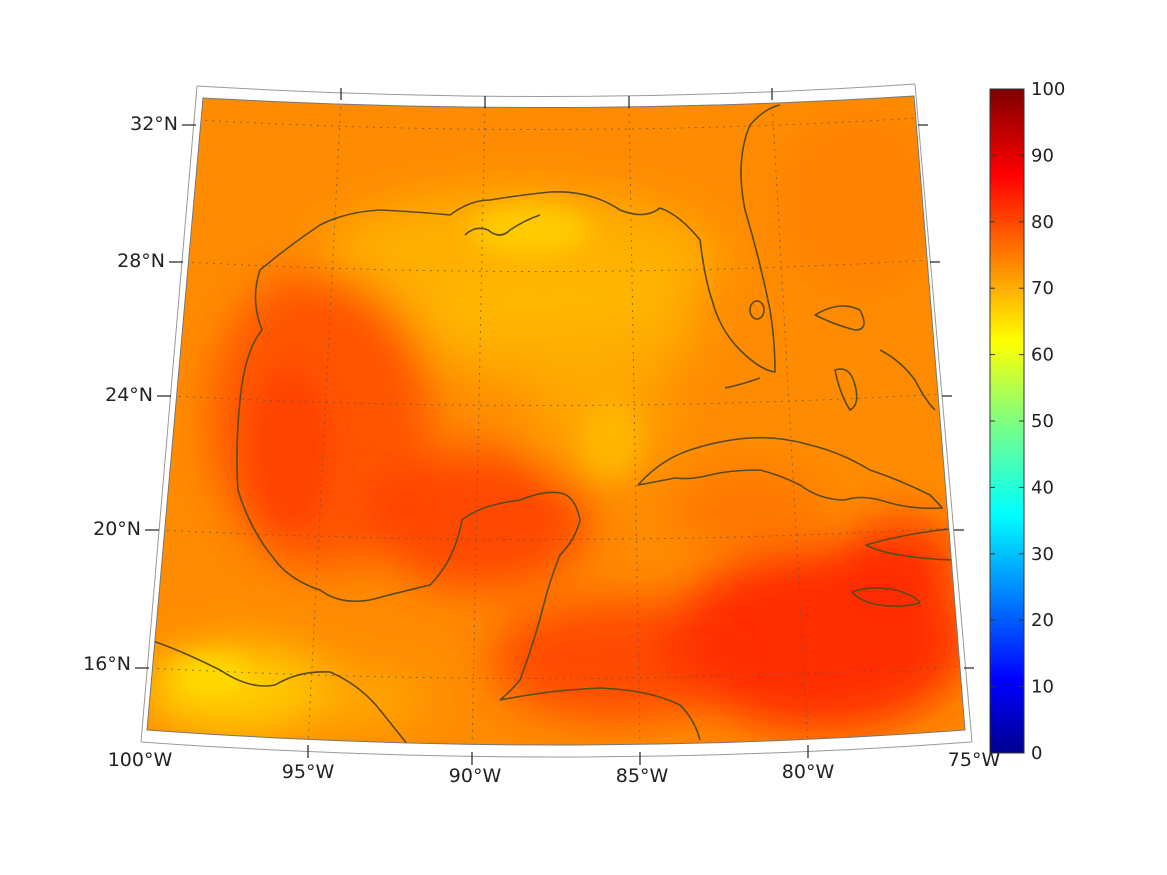 The width and height of the screenshot is (1167, 875). Describe the element at coordinates (974, 760) in the screenshot. I see `lon-label-75w: 75°W` at that location.